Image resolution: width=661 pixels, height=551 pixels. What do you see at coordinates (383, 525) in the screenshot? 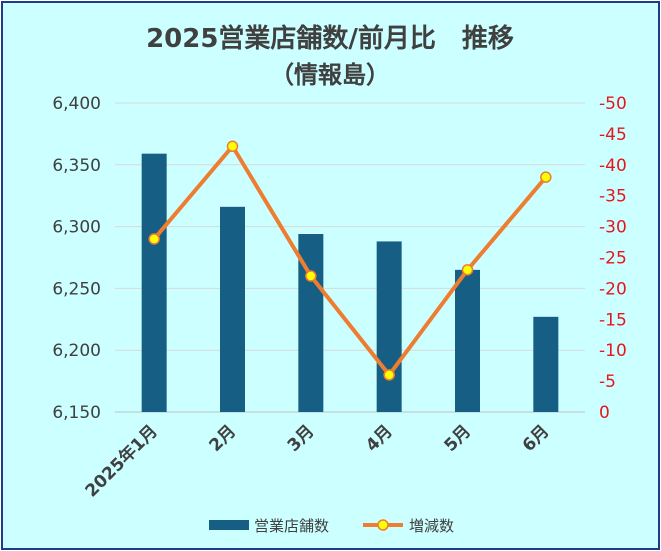
I see `legend-swatch-marker` at bounding box center [383, 525].